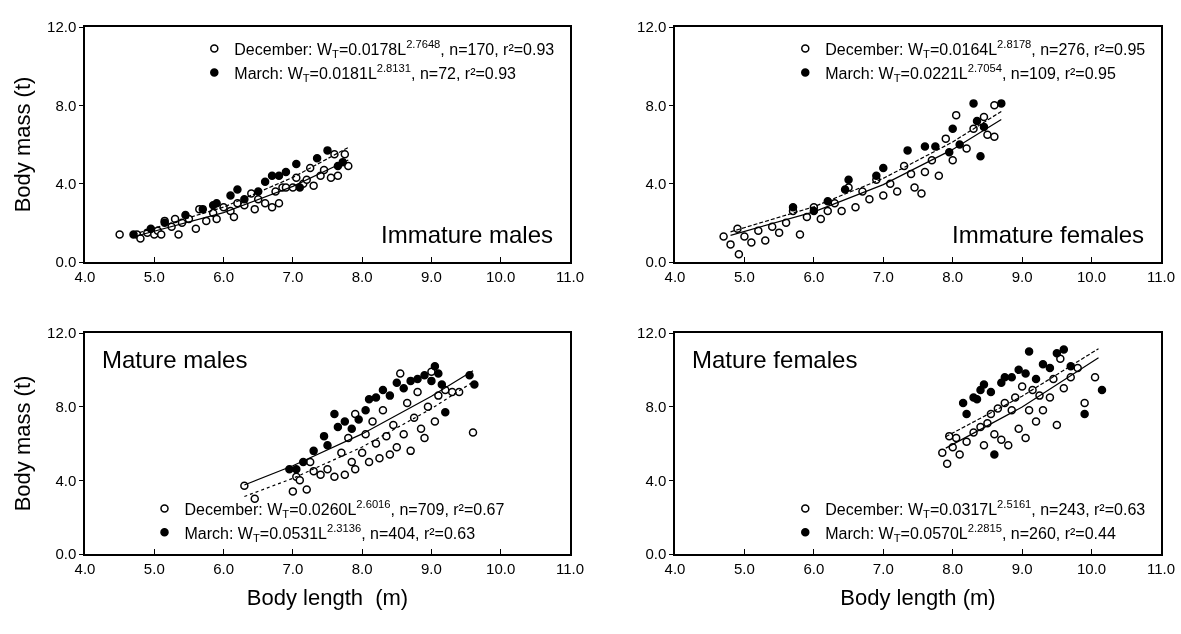  What do you see at coordinates (985, 509) in the screenshot?
I see `legend-label: December: W$_{T}$=0.0317L$^{2.5161}$, n=243, r²=0.63` at bounding box center [985, 509].